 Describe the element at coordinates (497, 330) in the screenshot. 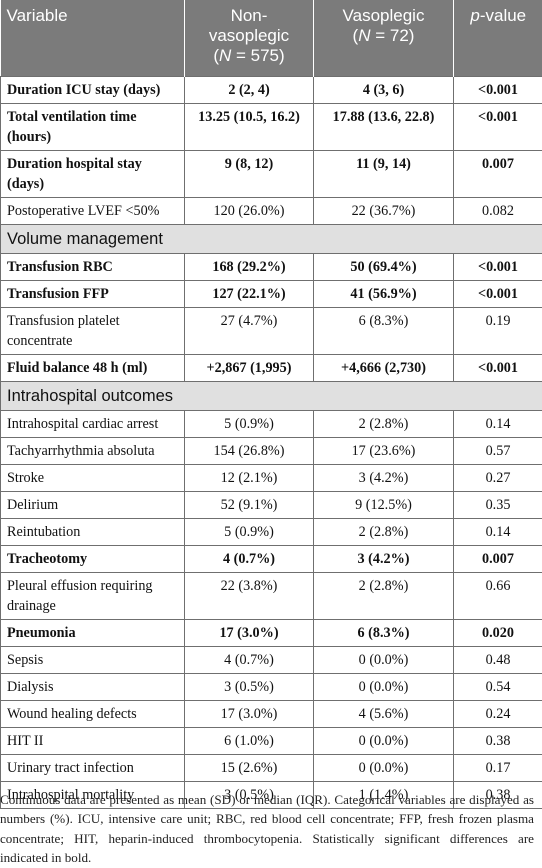

I see `row-p-value-cell: 0.19` at that location.